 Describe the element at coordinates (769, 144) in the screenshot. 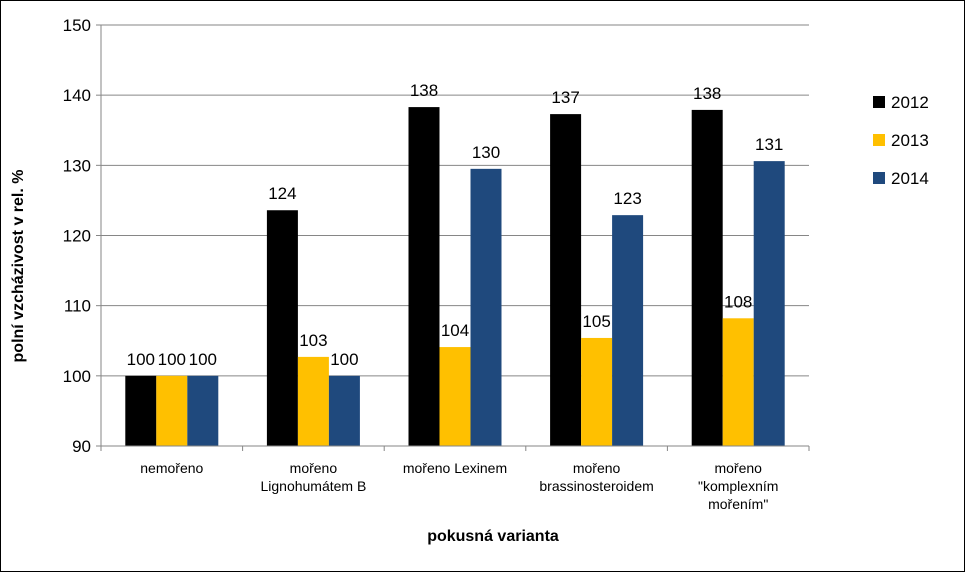

I see `data-label: 131` at that location.